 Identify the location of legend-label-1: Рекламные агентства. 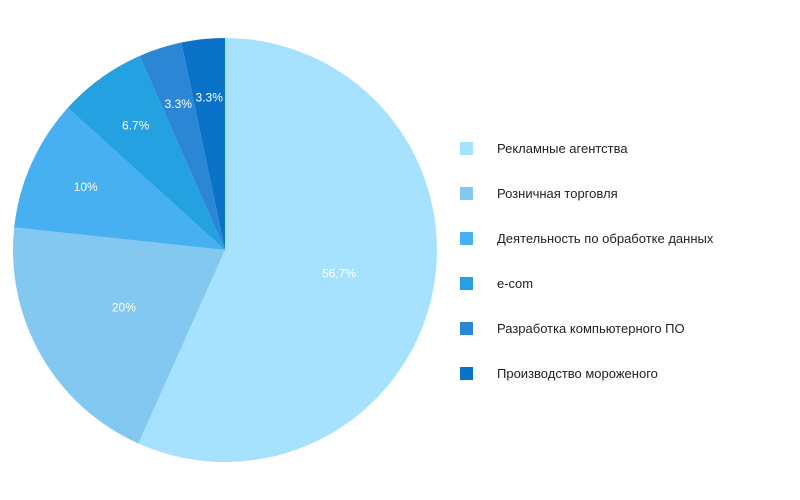
(562, 148).